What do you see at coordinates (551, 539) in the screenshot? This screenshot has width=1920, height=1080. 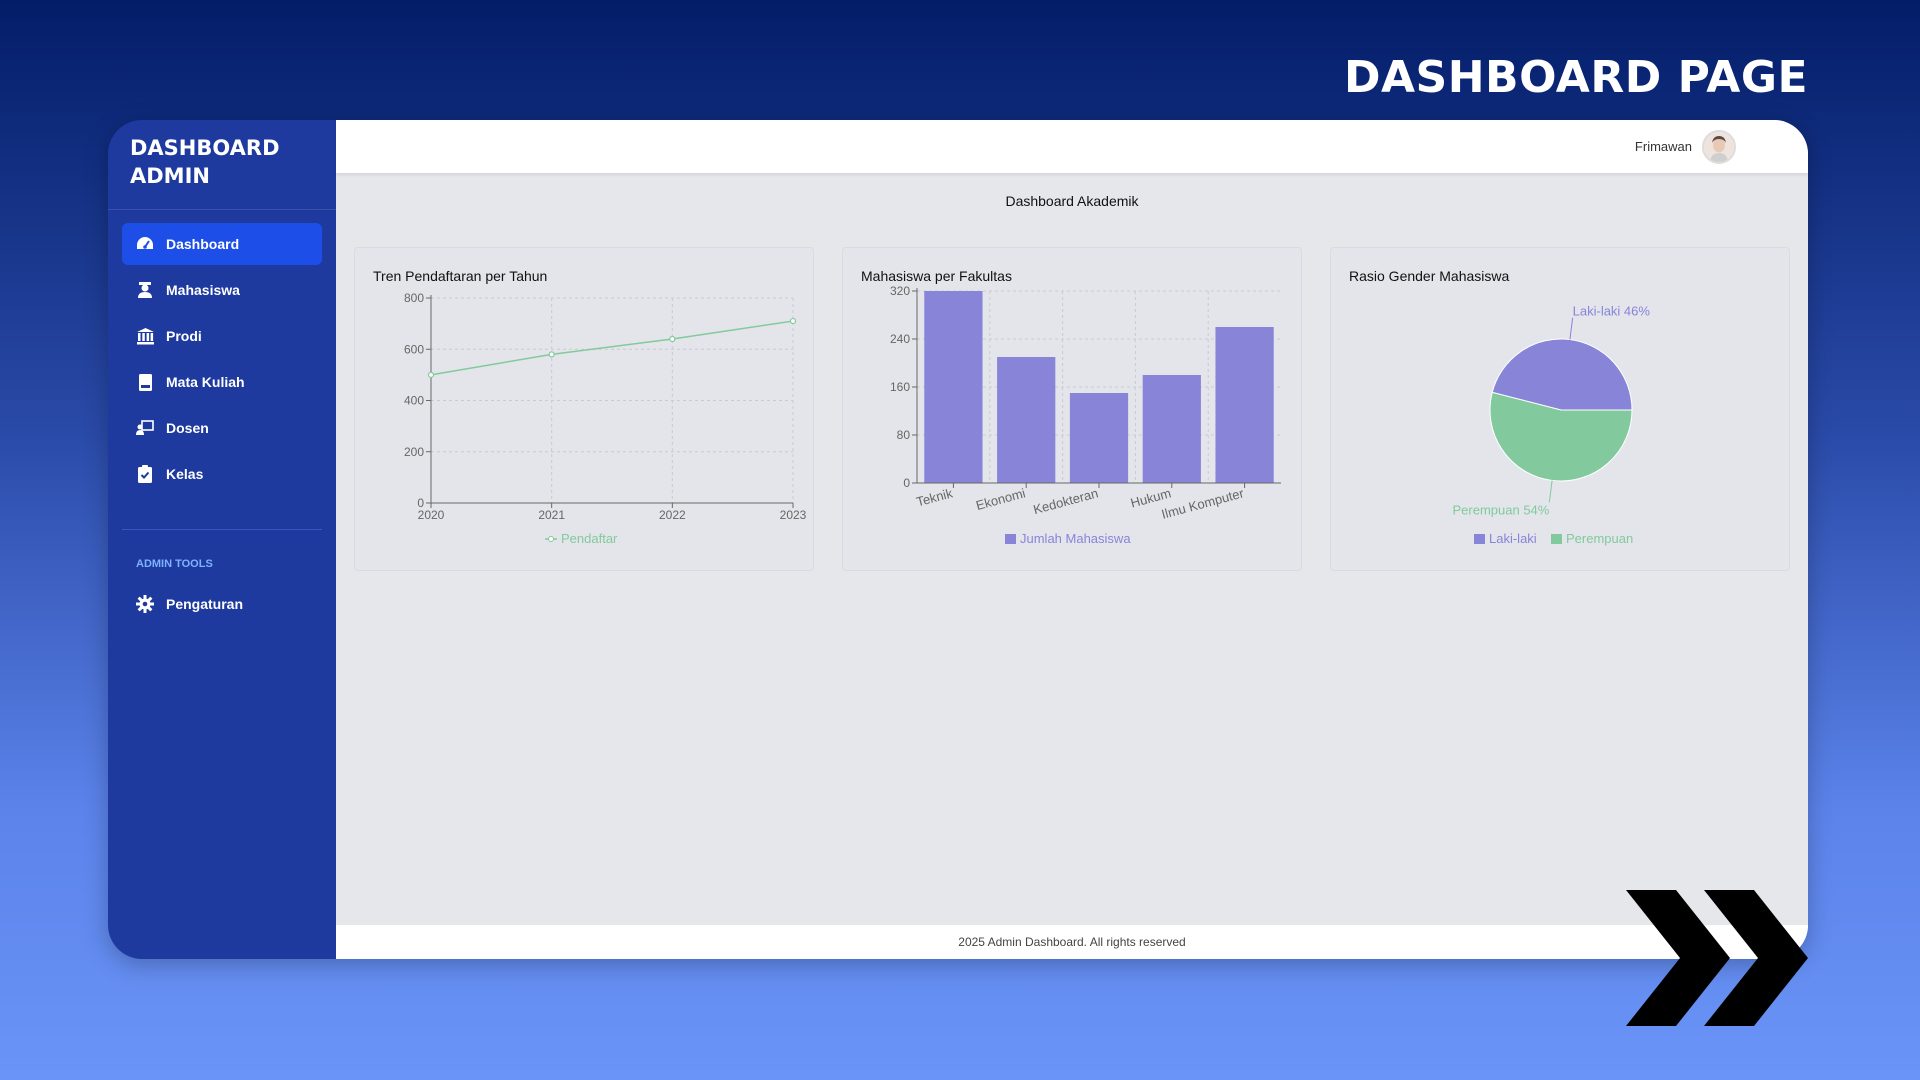 I see `legend-marker` at bounding box center [551, 539].